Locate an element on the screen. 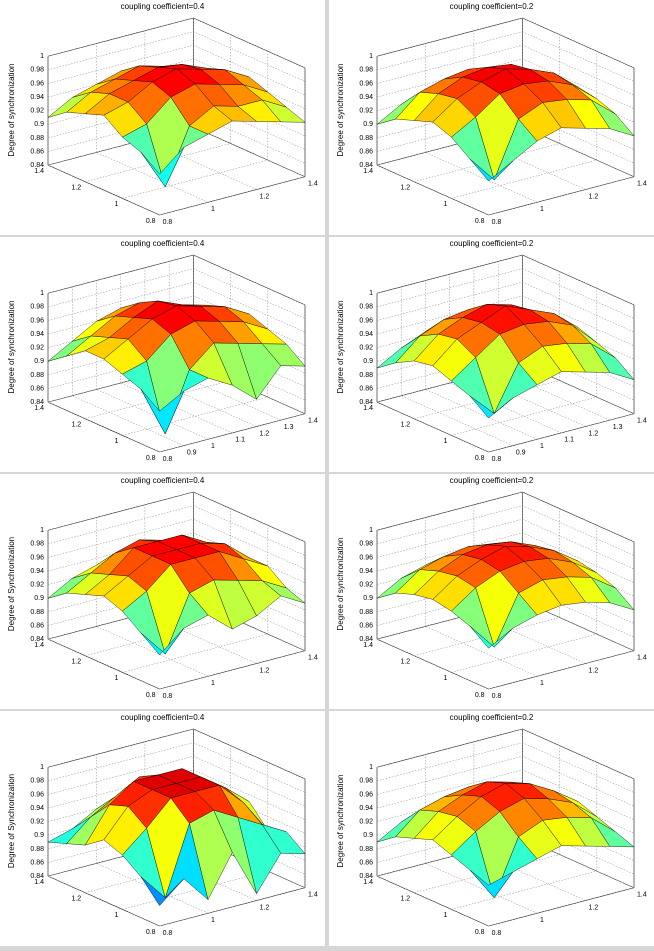  x-tick-label: 1.4 is located at coordinates (642, 421).